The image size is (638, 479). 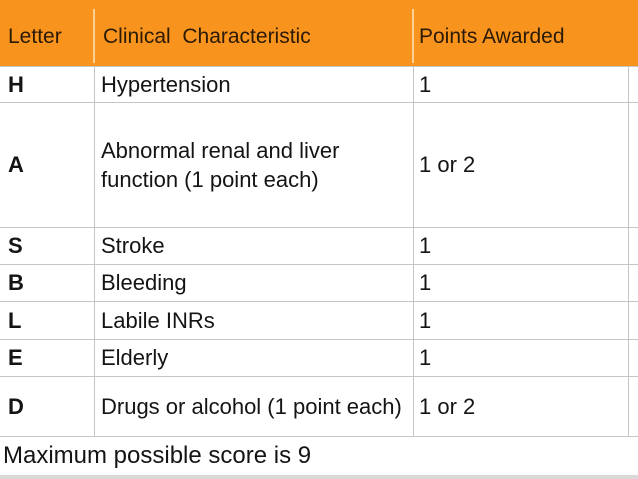 What do you see at coordinates (254, 283) in the screenshot?
I see `characteristic-cell: Bleeding` at bounding box center [254, 283].